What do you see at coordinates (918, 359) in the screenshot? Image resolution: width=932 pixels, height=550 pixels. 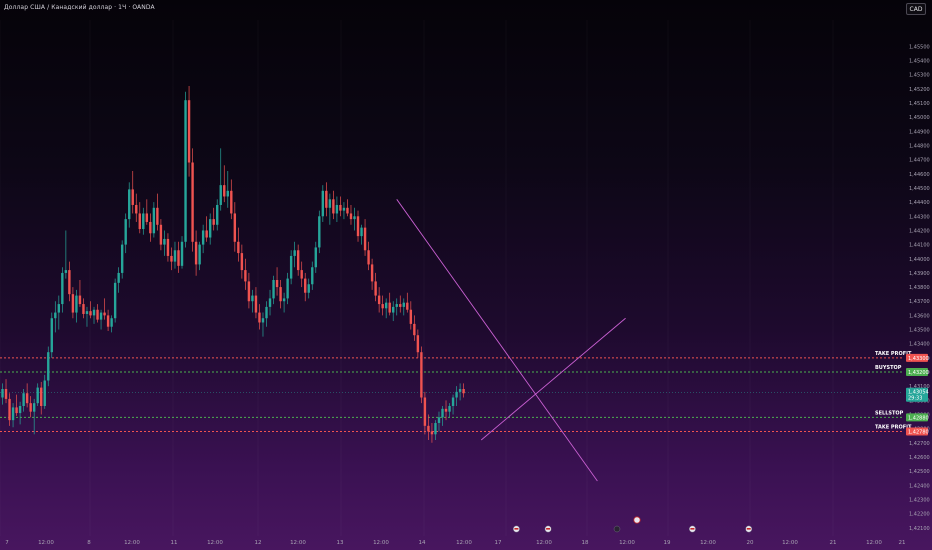 I see `level-price-label: 1,43300` at bounding box center [918, 359].